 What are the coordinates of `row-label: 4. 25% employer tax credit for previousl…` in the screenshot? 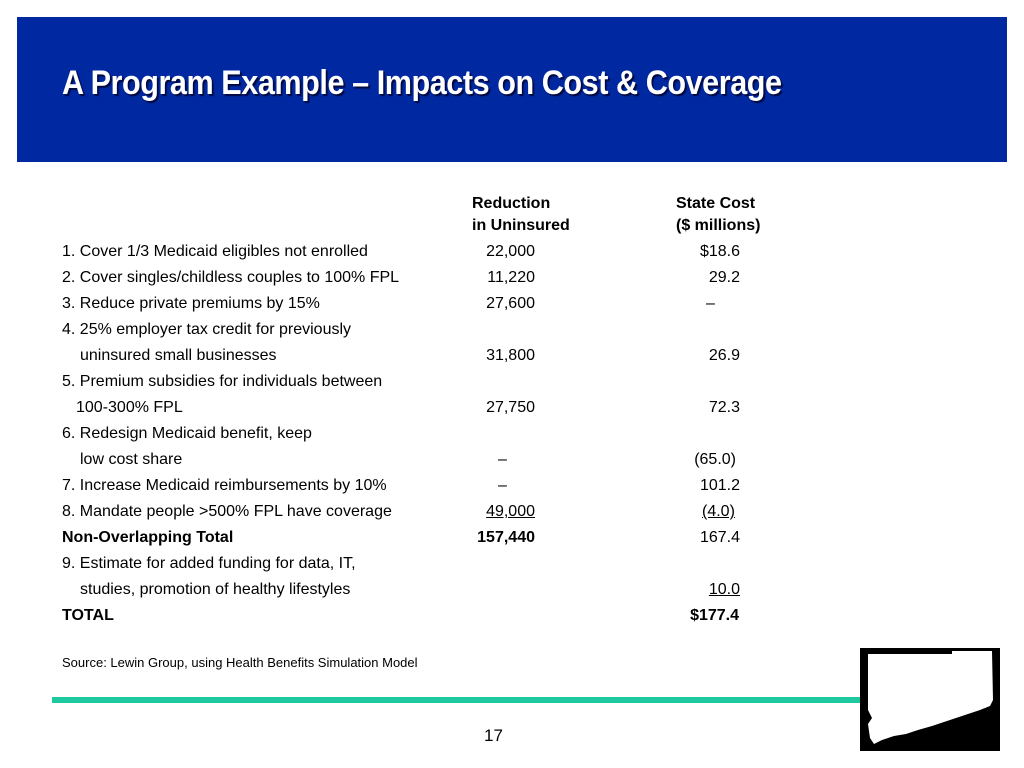 It's located at (207, 329).